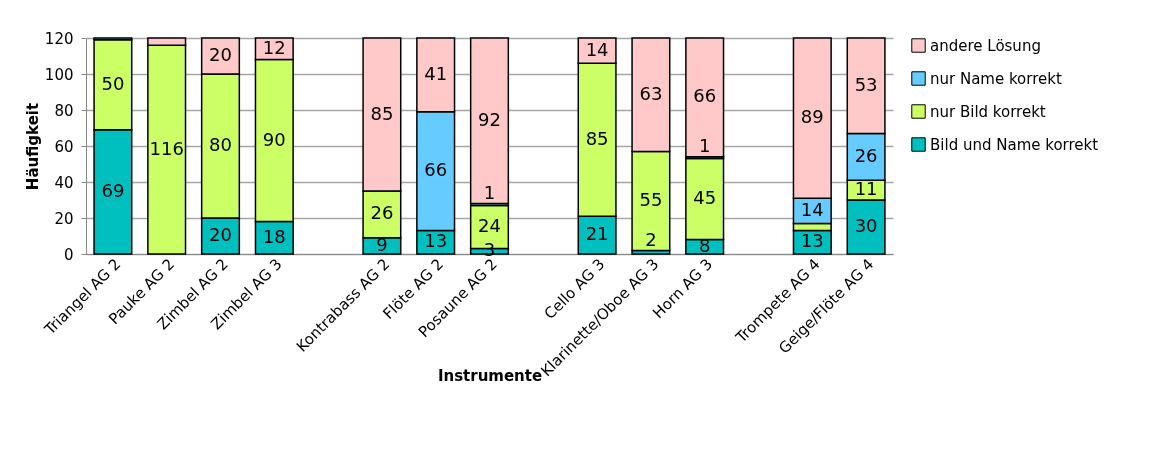 The width and height of the screenshot is (1166, 457). Describe the element at coordinates (866, 84) in the screenshot. I see `data-label: 53` at that location.